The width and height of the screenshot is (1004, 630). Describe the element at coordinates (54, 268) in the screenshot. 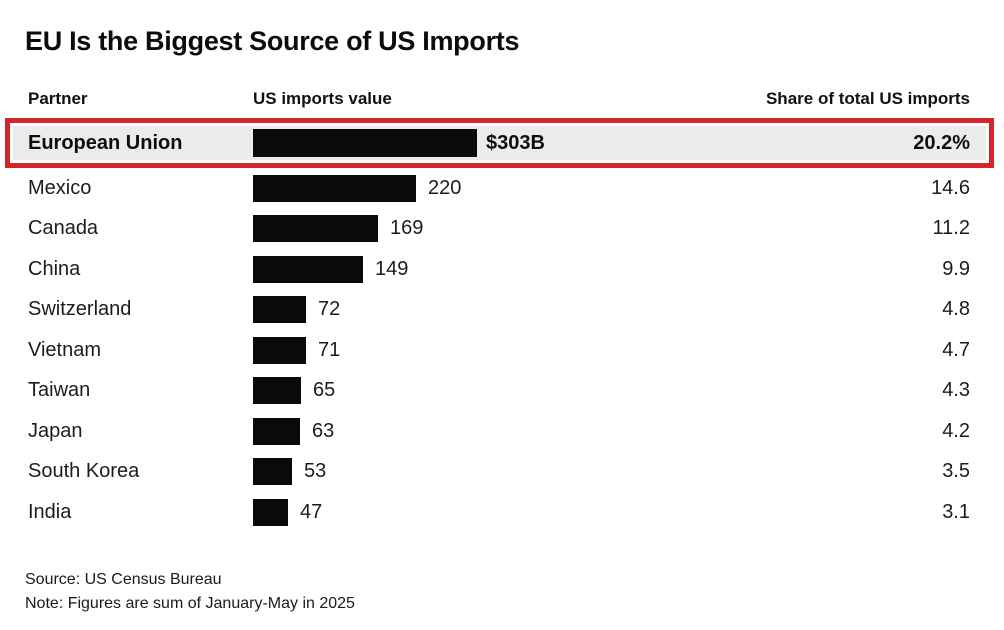

I see `partner-label: China` at that location.